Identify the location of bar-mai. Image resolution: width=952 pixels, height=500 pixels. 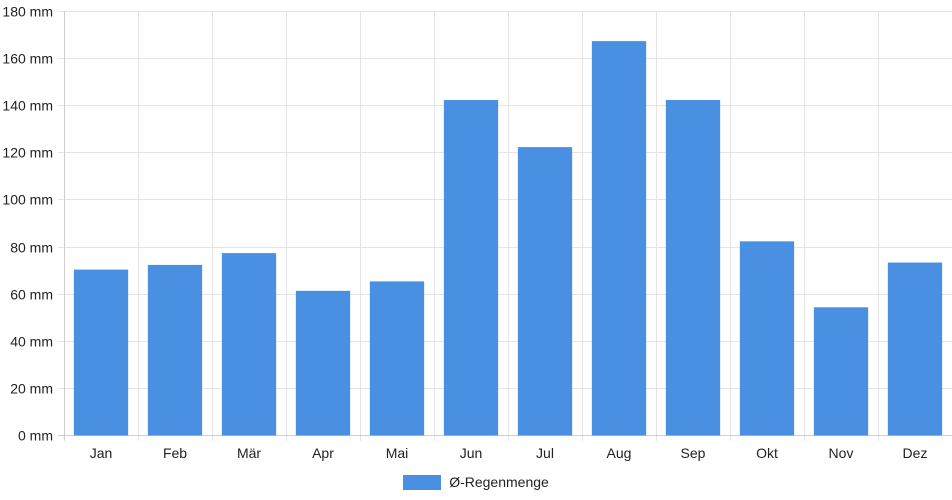
(397, 358).